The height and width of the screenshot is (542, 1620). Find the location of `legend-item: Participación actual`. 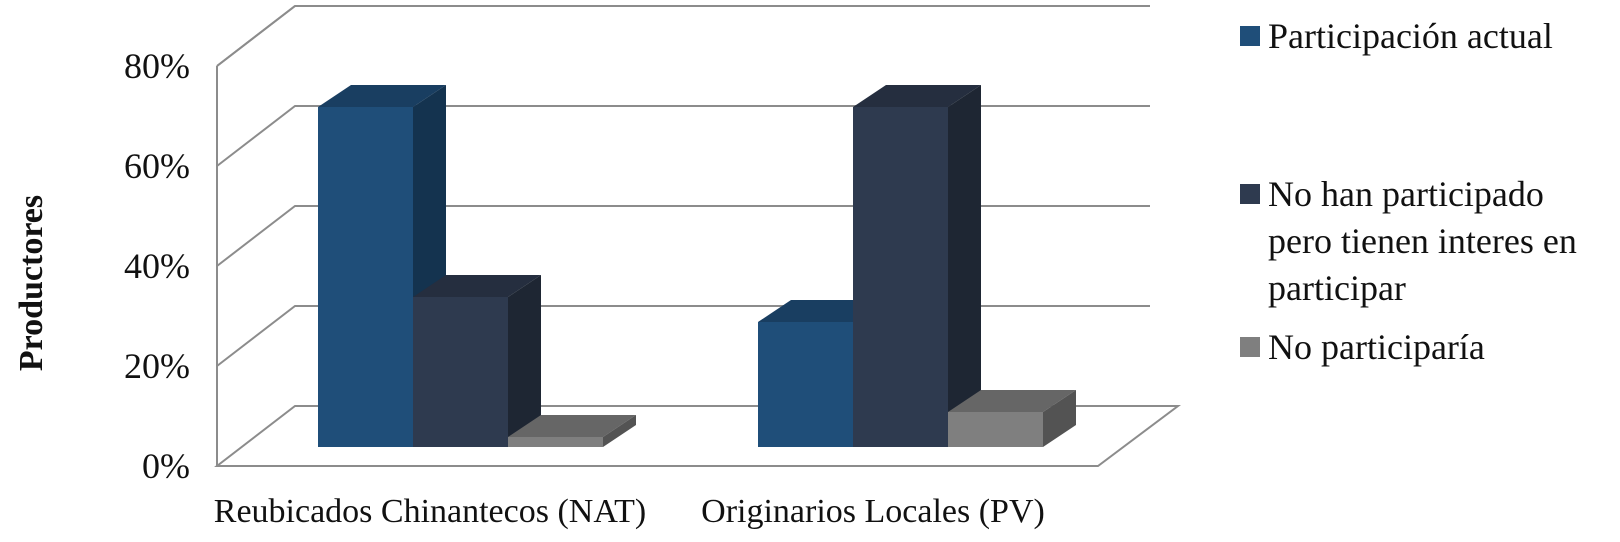

legend-item: Participación actual is located at coordinates (1396, 36).